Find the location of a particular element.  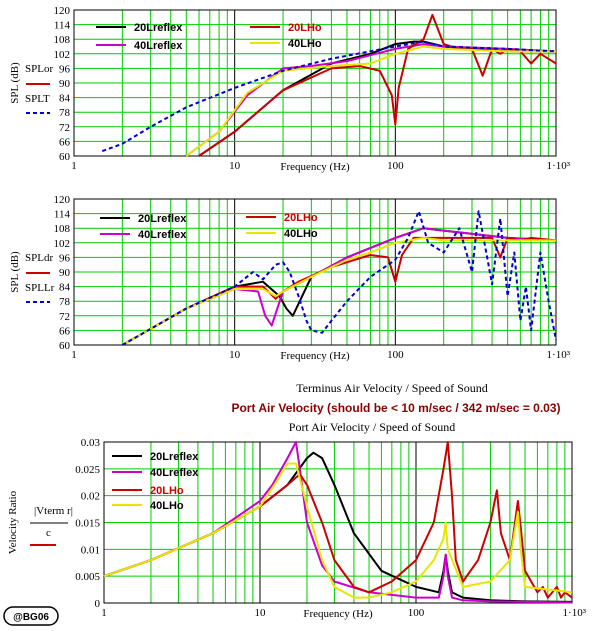

y-var-top: |Vterm r| is located at coordinates (53, 511).